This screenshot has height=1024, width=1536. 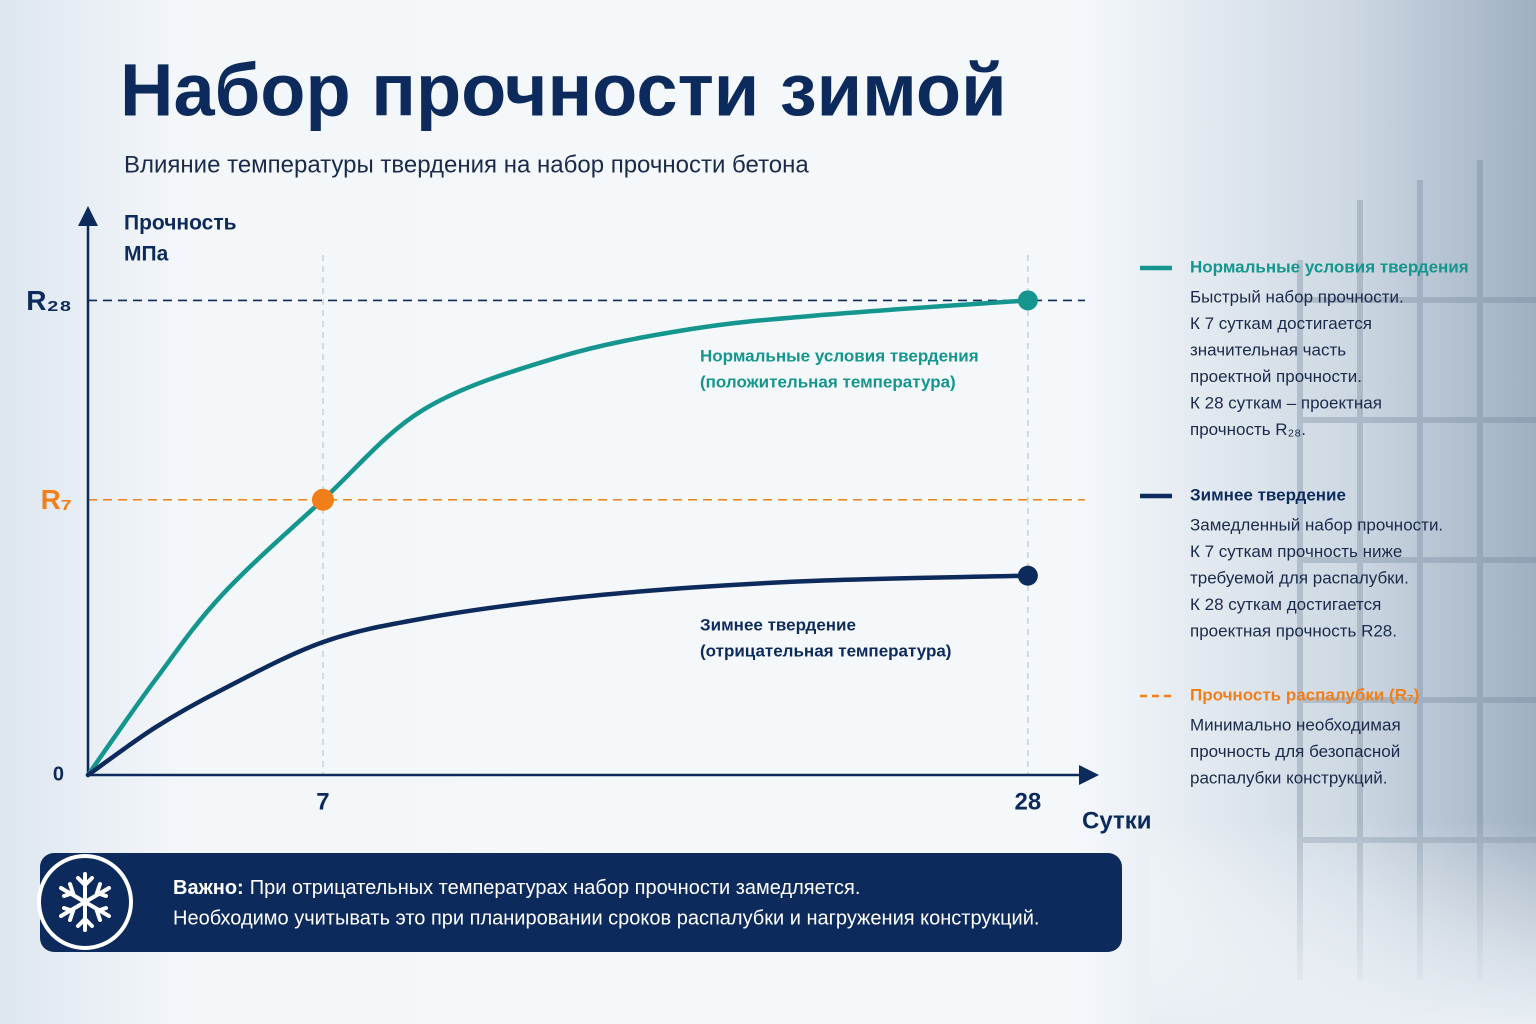 What do you see at coordinates (1329, 266) in the screenshot?
I see `legend-entry: Нормальные условия твердения` at bounding box center [1329, 266].